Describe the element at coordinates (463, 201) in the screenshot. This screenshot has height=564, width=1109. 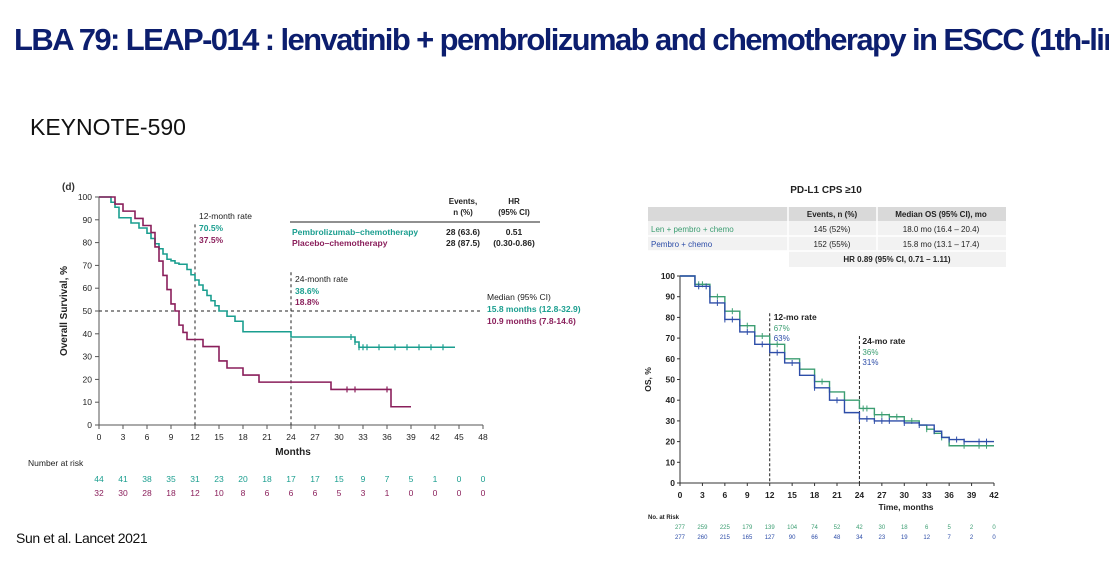
I see `table-header-events: Events,` at that location.